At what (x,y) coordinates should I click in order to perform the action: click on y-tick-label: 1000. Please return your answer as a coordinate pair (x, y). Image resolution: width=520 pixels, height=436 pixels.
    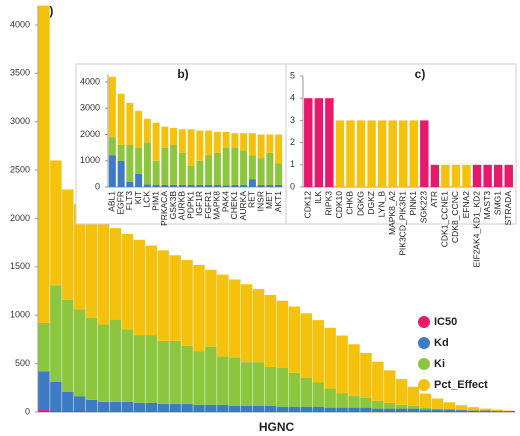
    Looking at the image, I should click on (20, 315).